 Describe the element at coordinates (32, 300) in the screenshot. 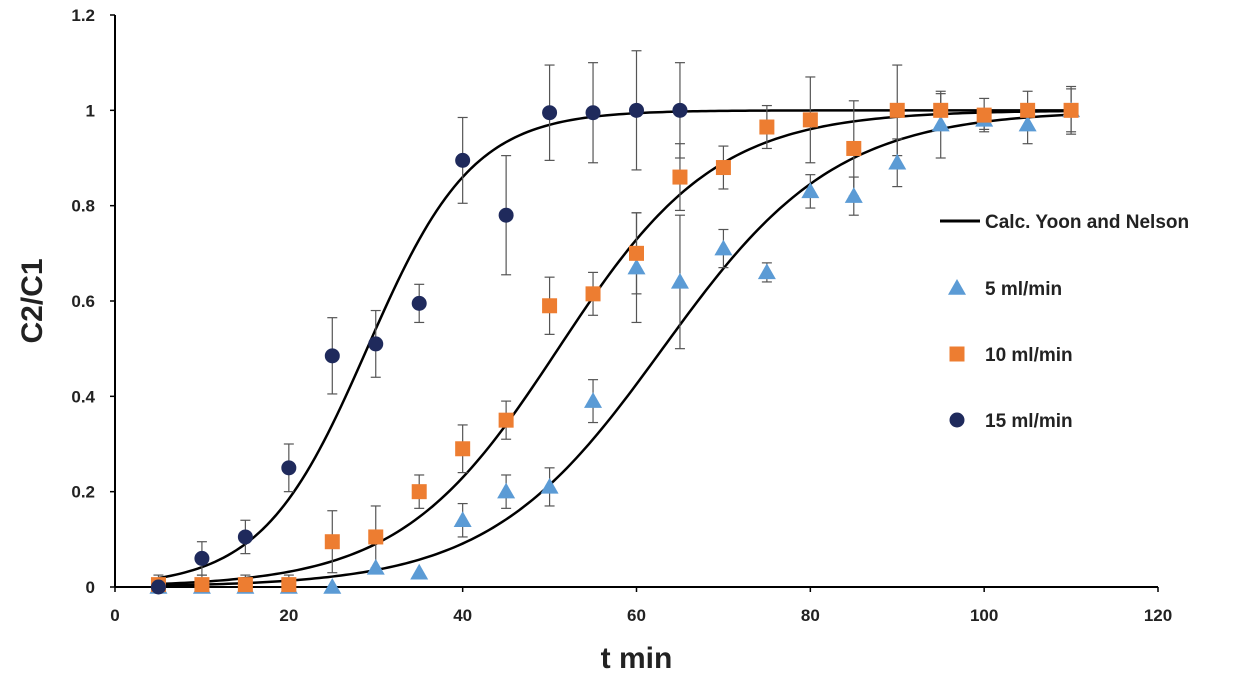

I see `y-axis-title: C2/C1` at that location.